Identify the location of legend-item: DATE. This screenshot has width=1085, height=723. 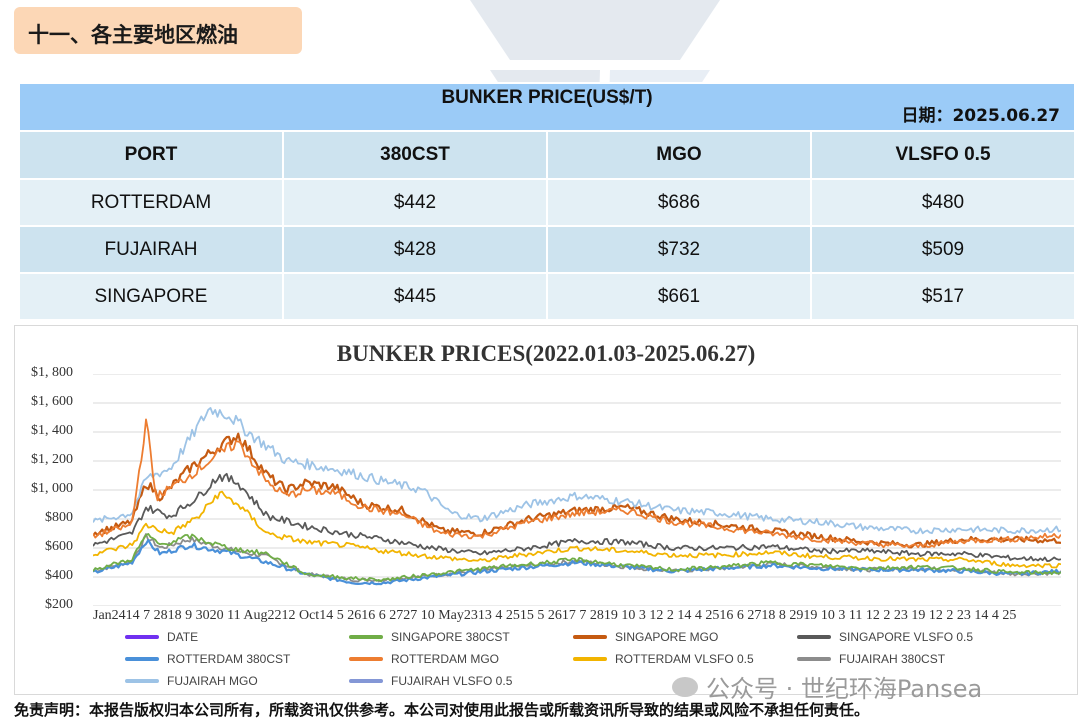
(161, 637).